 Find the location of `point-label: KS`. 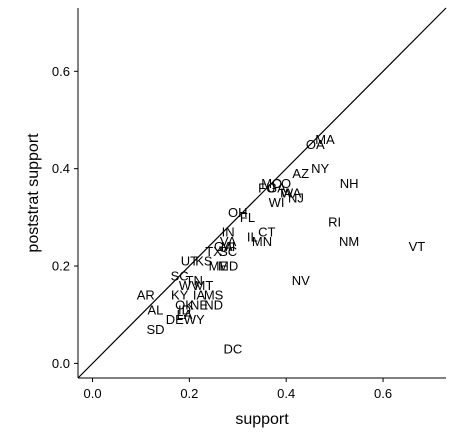

point-label: KS is located at coordinates (204, 261).